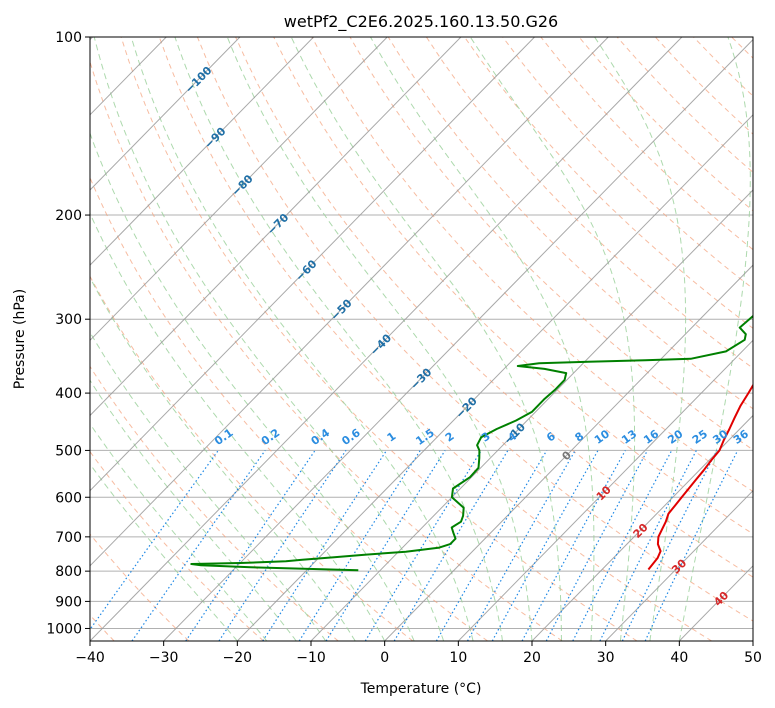  What do you see at coordinates (238, 658) in the screenshot?
I see `x-tick-label: −20` at bounding box center [238, 658].